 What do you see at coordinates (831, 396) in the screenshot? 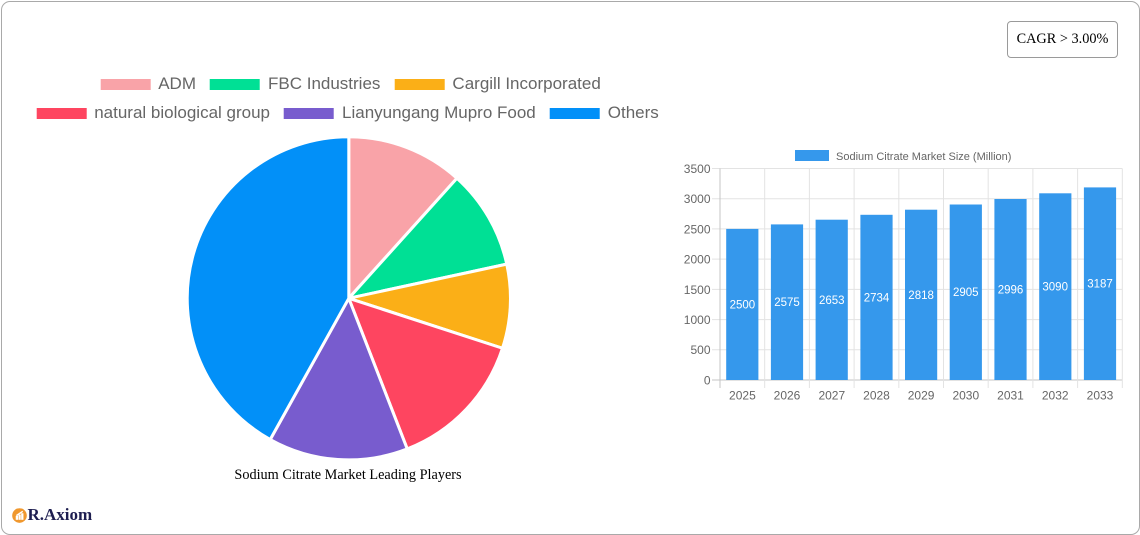
I see `svg-text: 2027` at bounding box center [831, 396].